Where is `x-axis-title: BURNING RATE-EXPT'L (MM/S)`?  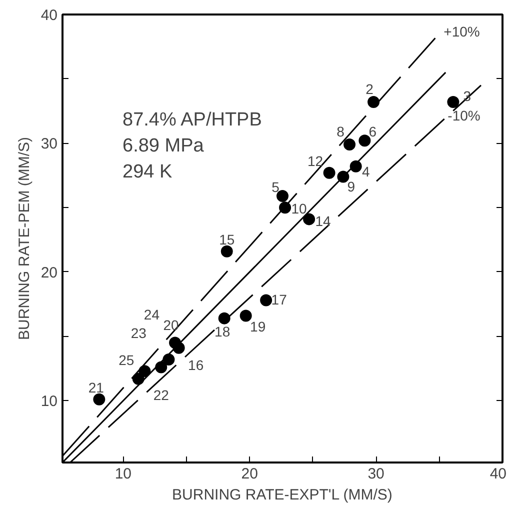 x-axis-title: BURNING RATE-EXPT'L (MM/S) is located at coordinates (282, 495).